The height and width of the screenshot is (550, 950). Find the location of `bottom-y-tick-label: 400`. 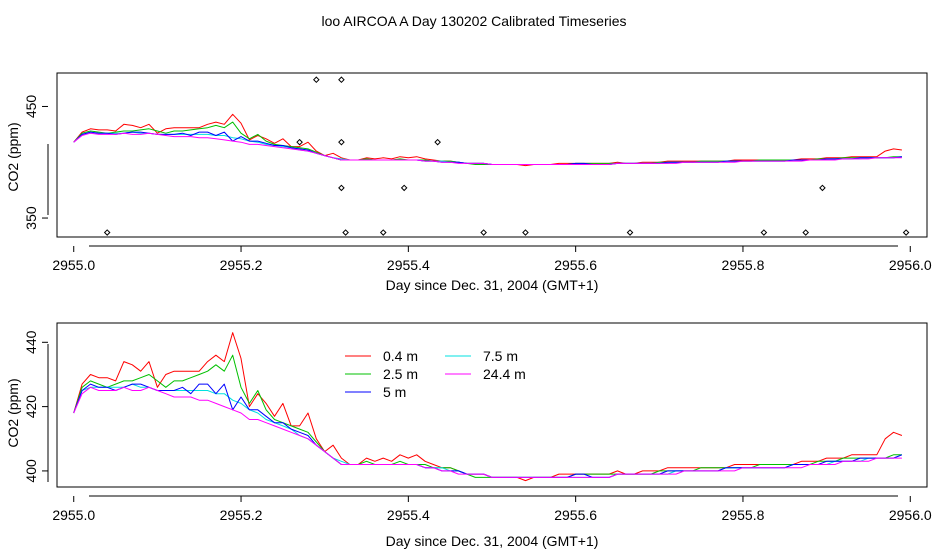

bottom-y-tick-label: 400 is located at coordinates (31, 471).